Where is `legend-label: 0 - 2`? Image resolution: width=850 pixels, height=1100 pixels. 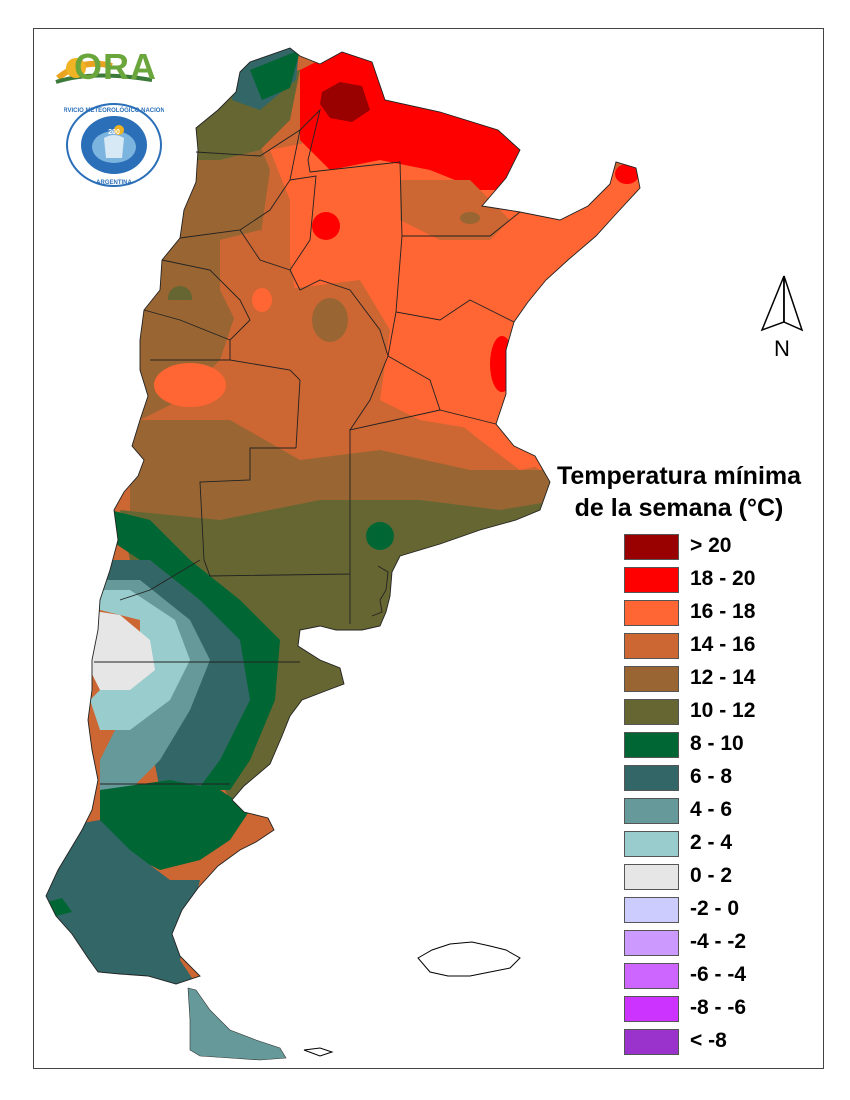 legend-label: 0 - 2 is located at coordinates (711, 875).